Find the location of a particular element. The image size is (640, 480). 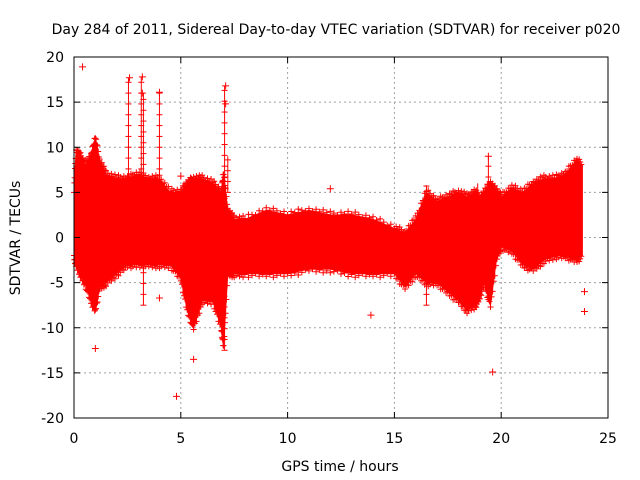

y-tick-label: -15 is located at coordinates (52, 374).